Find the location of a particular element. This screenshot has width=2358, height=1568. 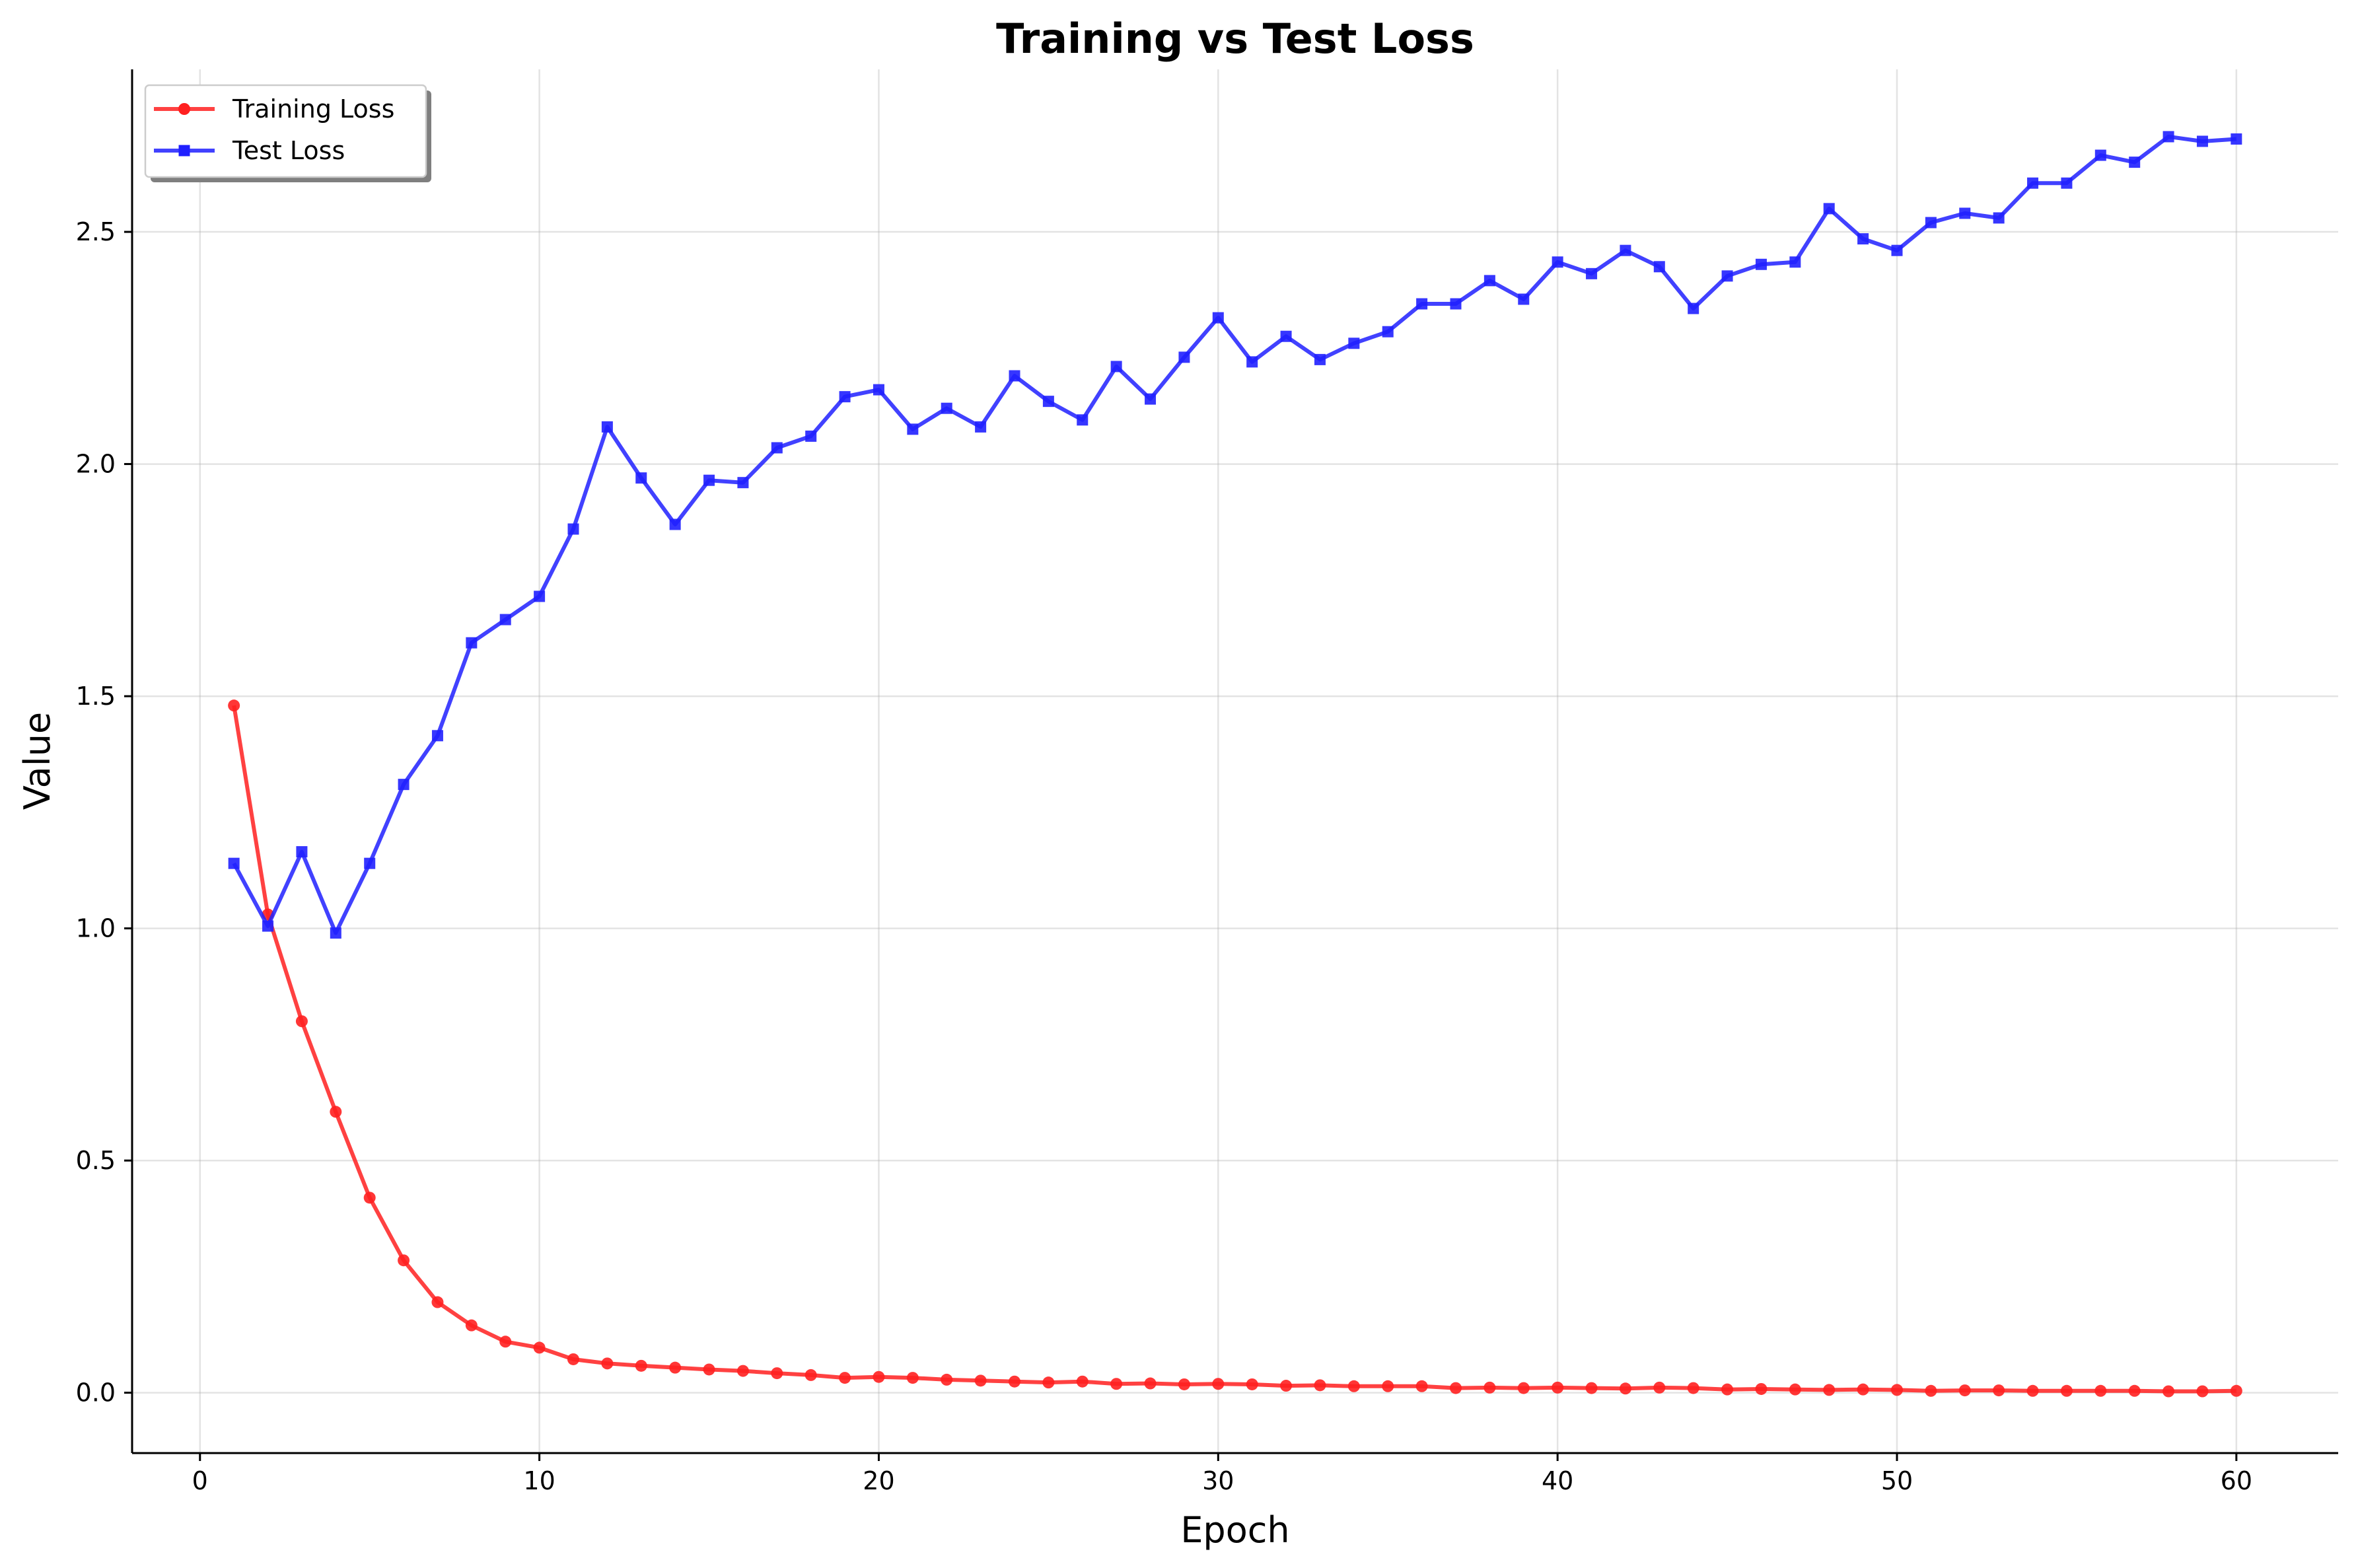

x-tick-label: 10 is located at coordinates (539, 1480).